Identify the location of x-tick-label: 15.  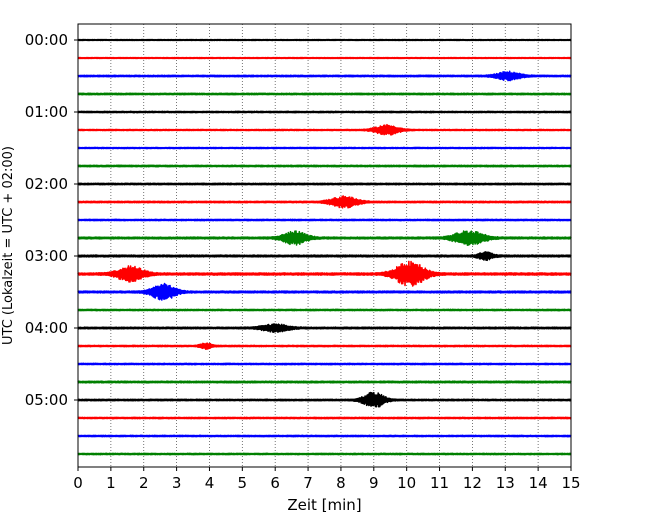
(570, 483).